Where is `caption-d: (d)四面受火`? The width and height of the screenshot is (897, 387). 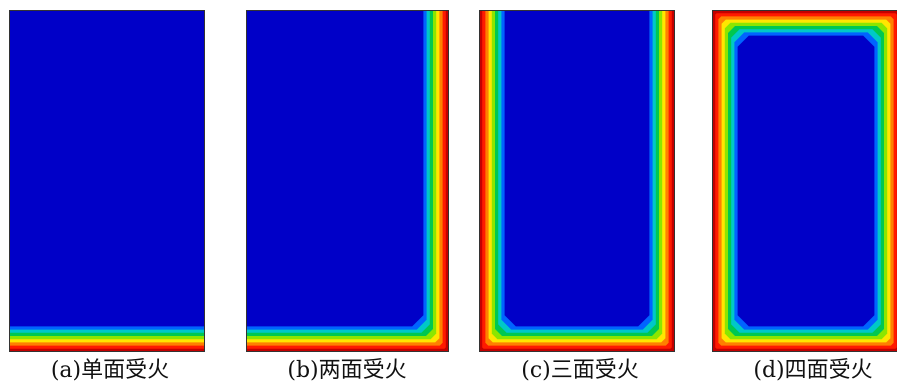 caption-d: (d)四面受火 is located at coordinates (813, 370).